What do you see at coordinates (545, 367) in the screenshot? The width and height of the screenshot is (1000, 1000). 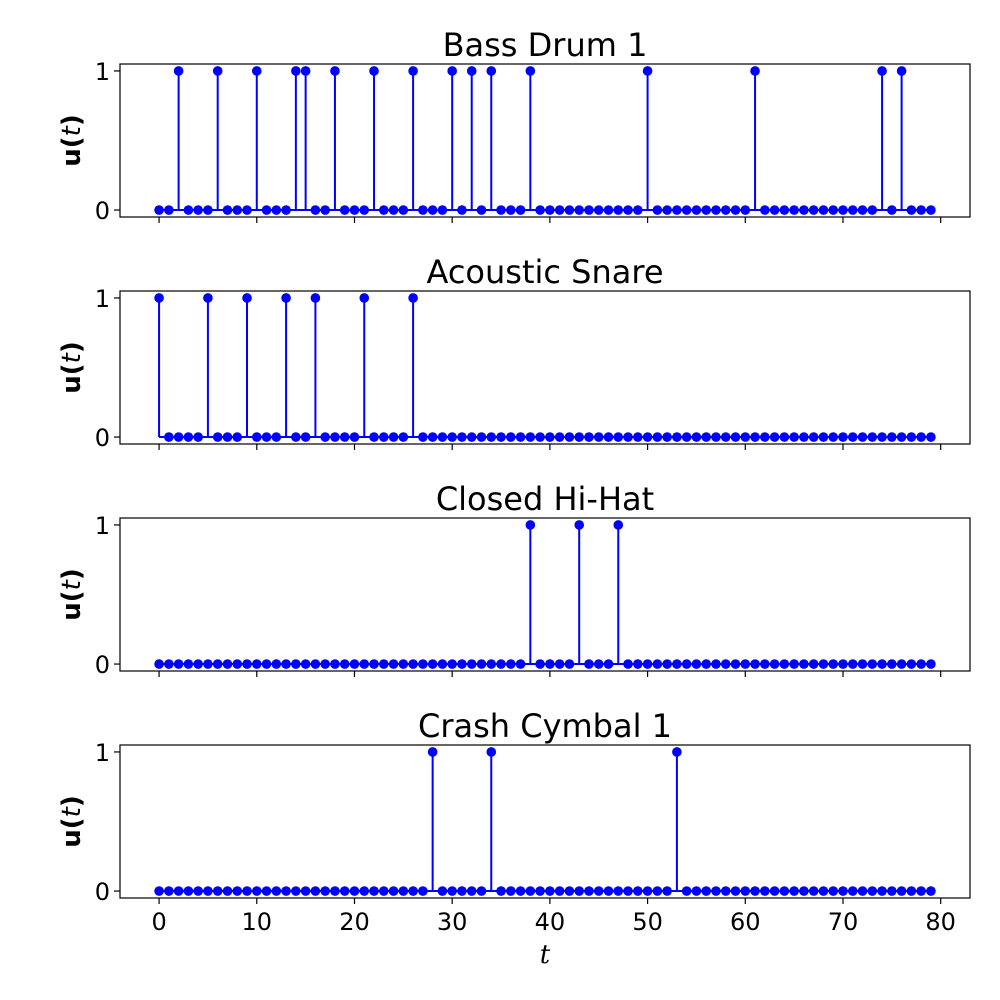 I see `axes-frame` at bounding box center [545, 367].